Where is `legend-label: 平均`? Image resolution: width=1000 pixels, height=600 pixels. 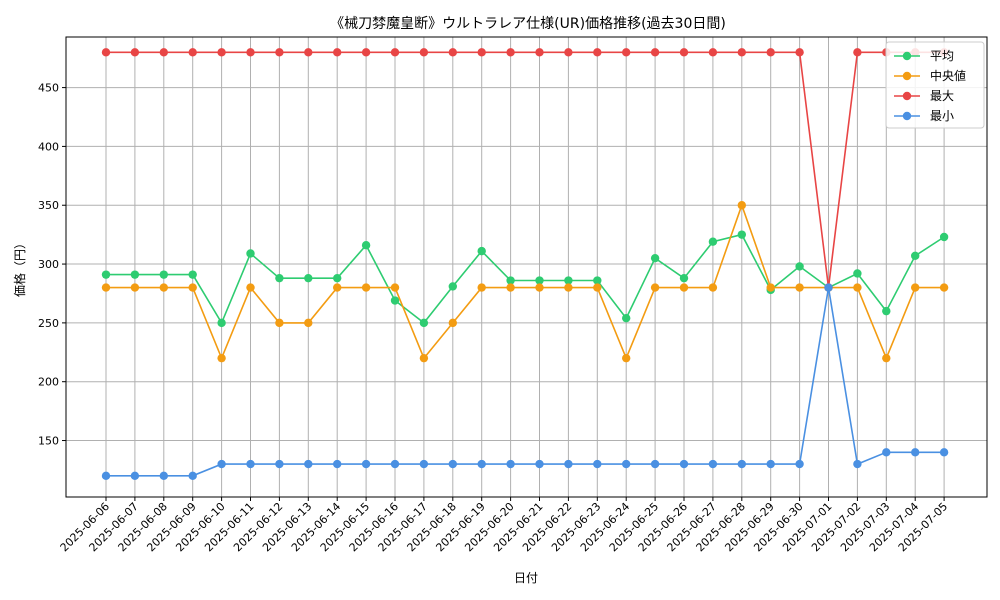 legend-label: 平均 is located at coordinates (942, 56).